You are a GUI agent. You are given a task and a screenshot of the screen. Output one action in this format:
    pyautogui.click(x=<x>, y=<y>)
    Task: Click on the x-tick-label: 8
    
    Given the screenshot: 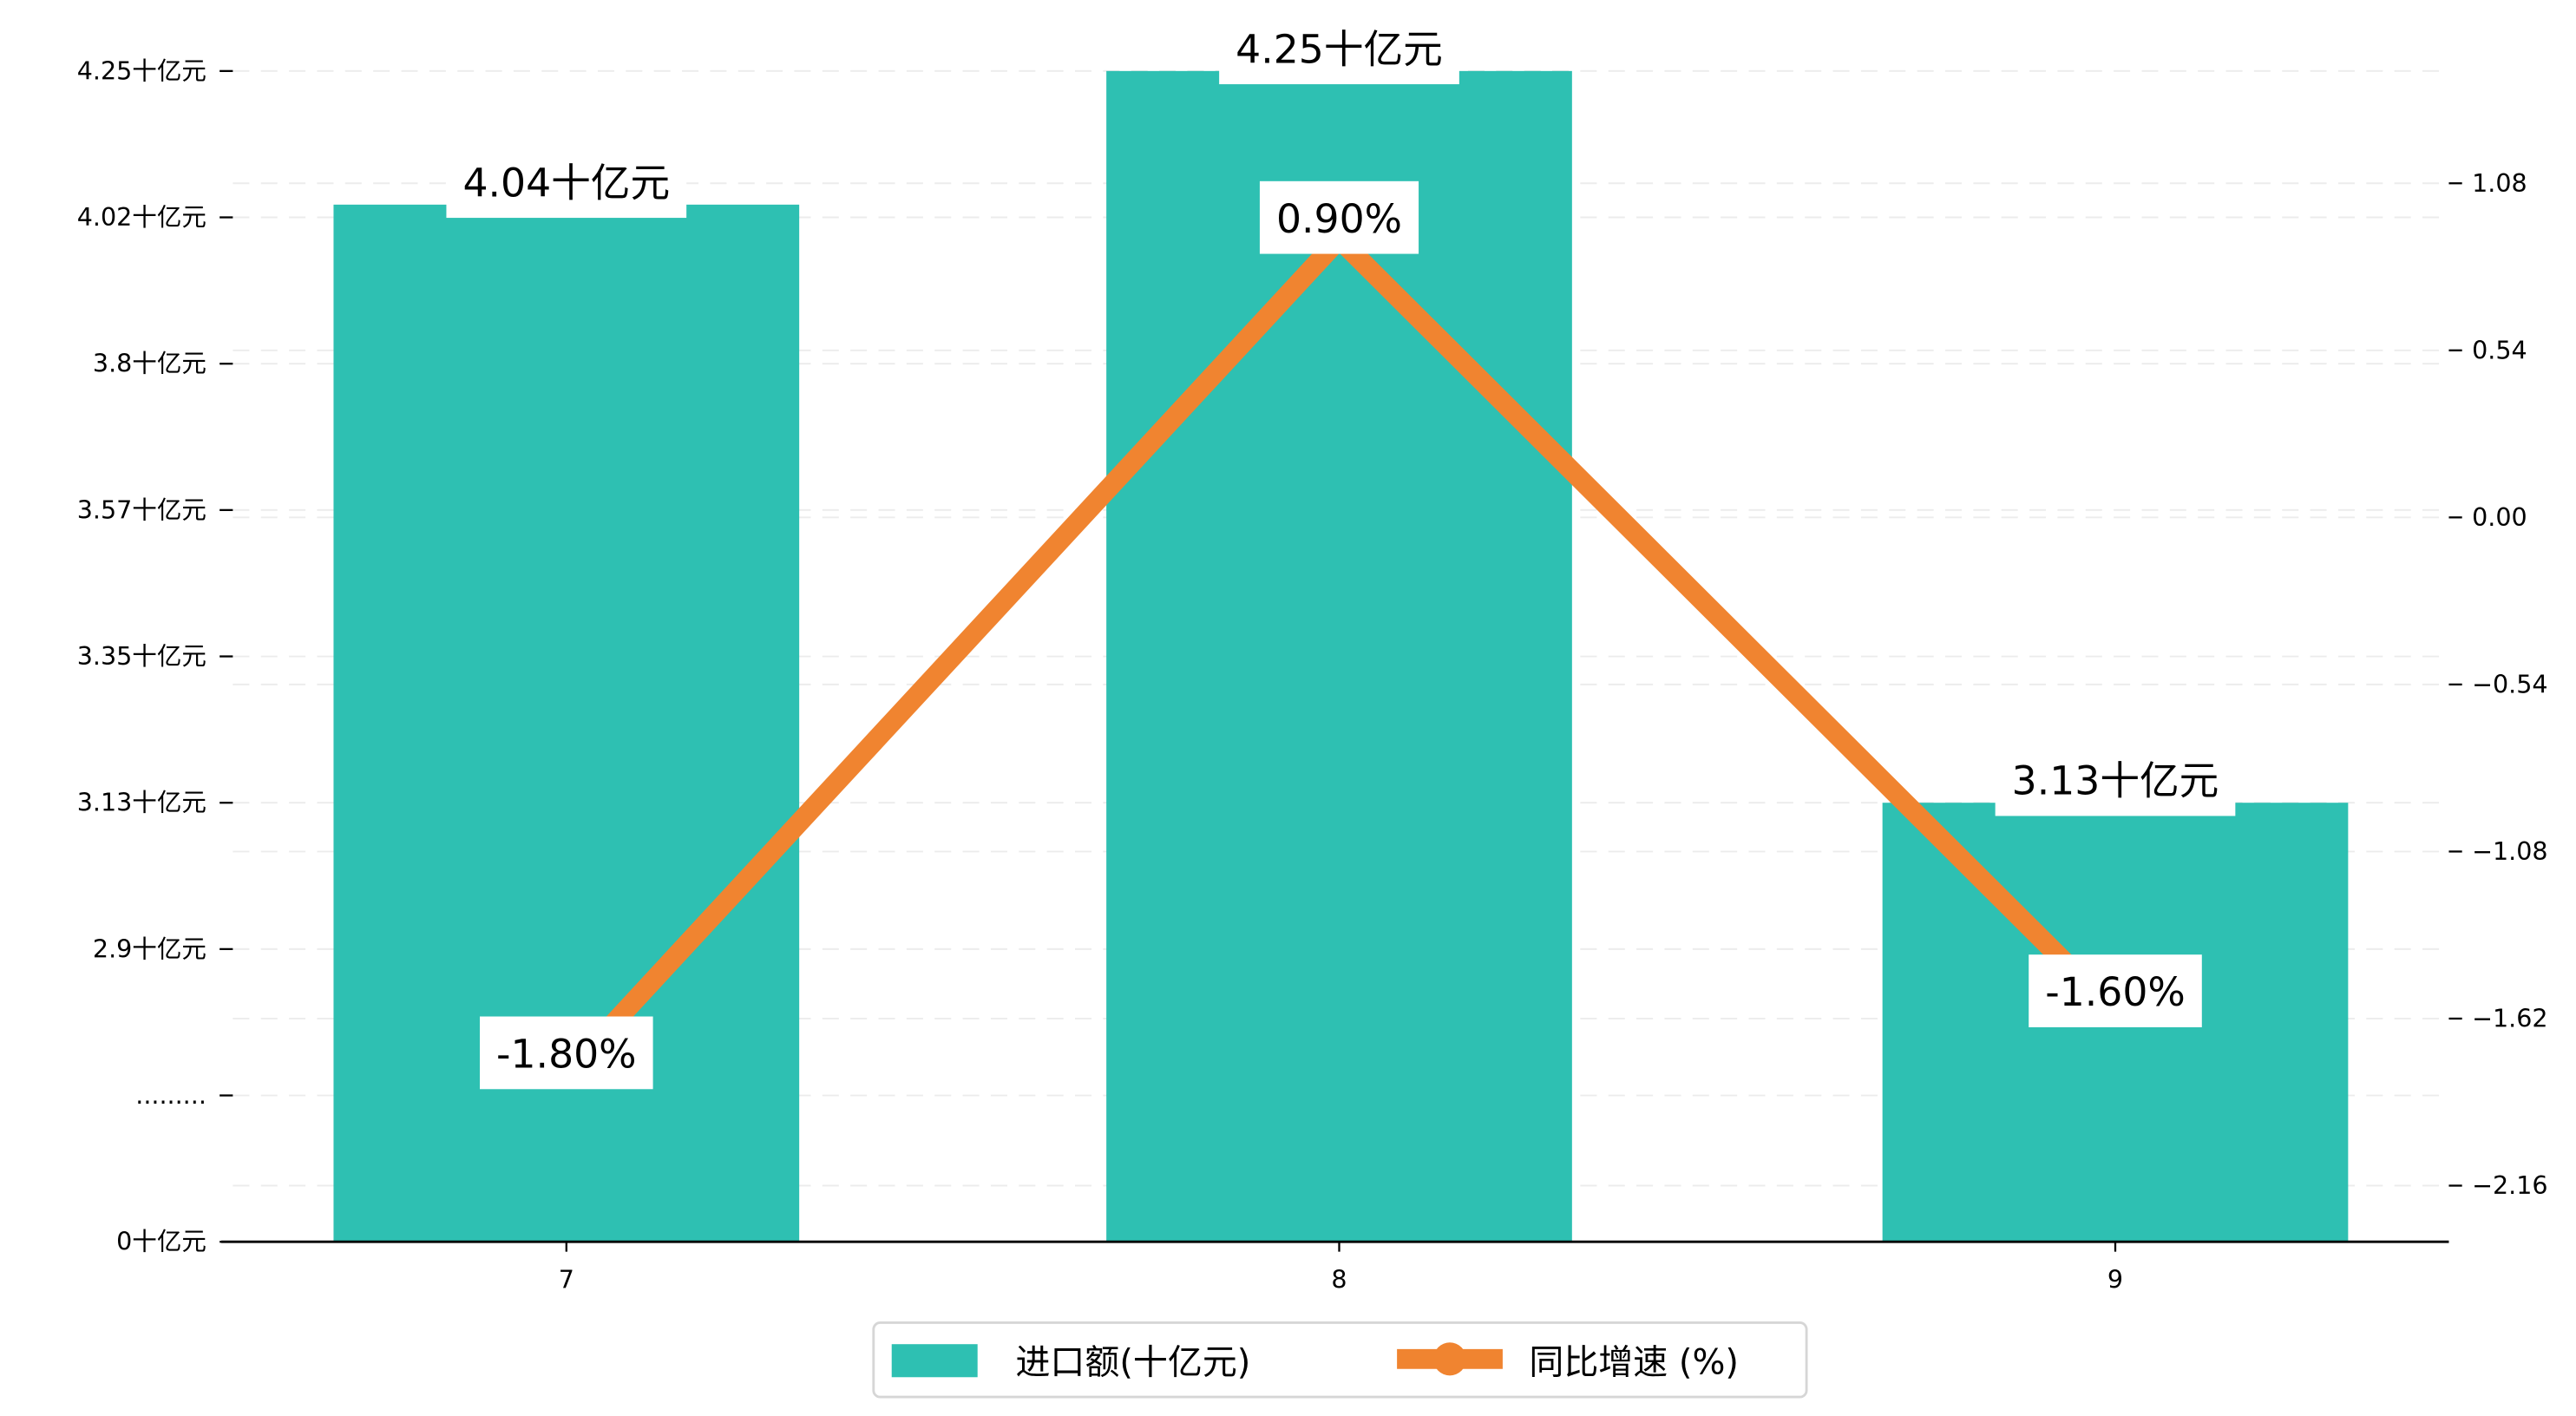 What is the action you would take?
    pyautogui.click(x=1339, y=1281)
    